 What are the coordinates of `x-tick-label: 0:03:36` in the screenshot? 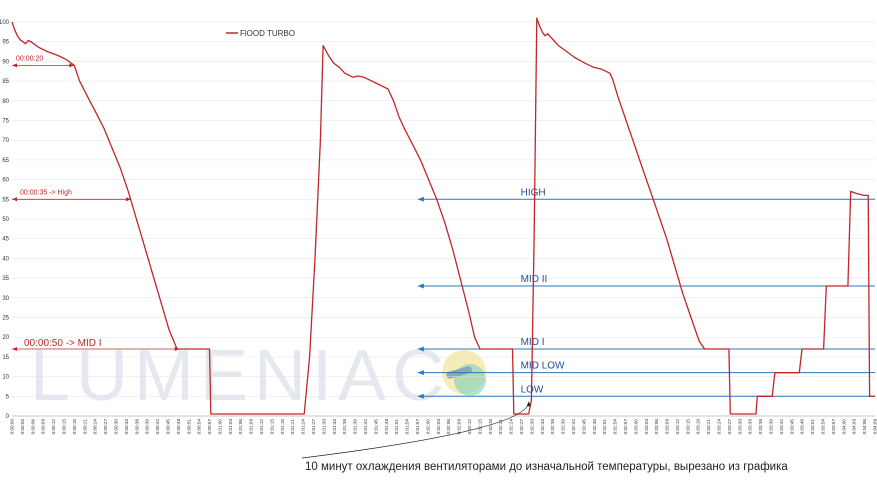 It's located at (760, 427).